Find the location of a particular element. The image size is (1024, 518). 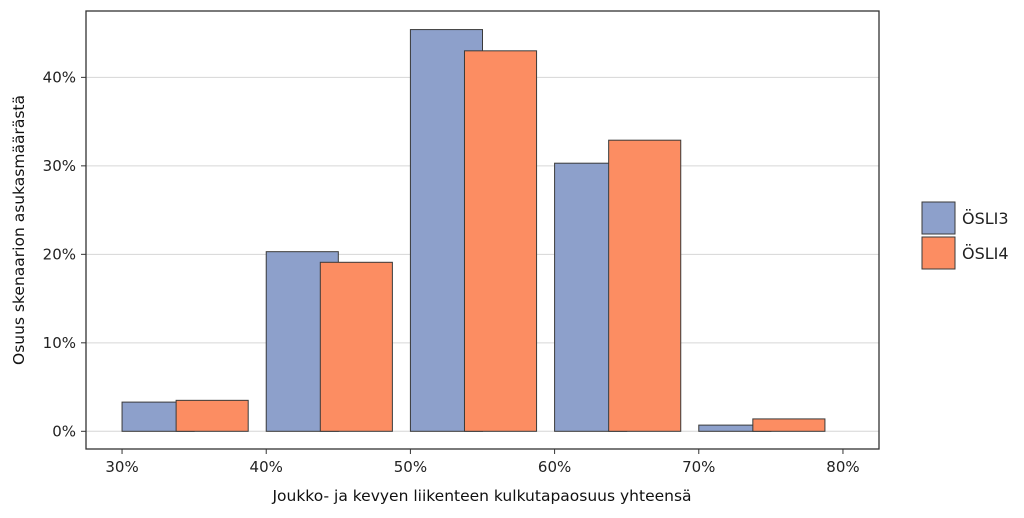

x-tick-label-5: 80% is located at coordinates (842, 467).